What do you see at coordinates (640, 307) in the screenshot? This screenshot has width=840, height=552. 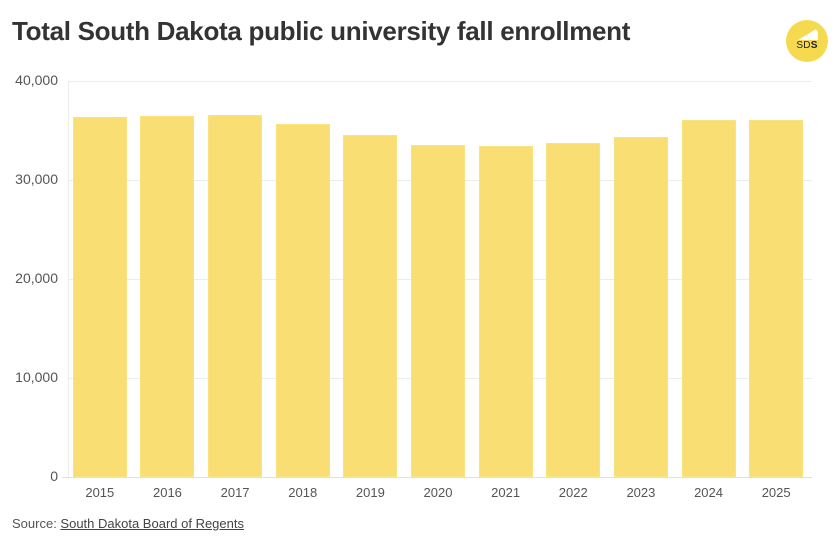 I see `bar-2023` at bounding box center [640, 307].